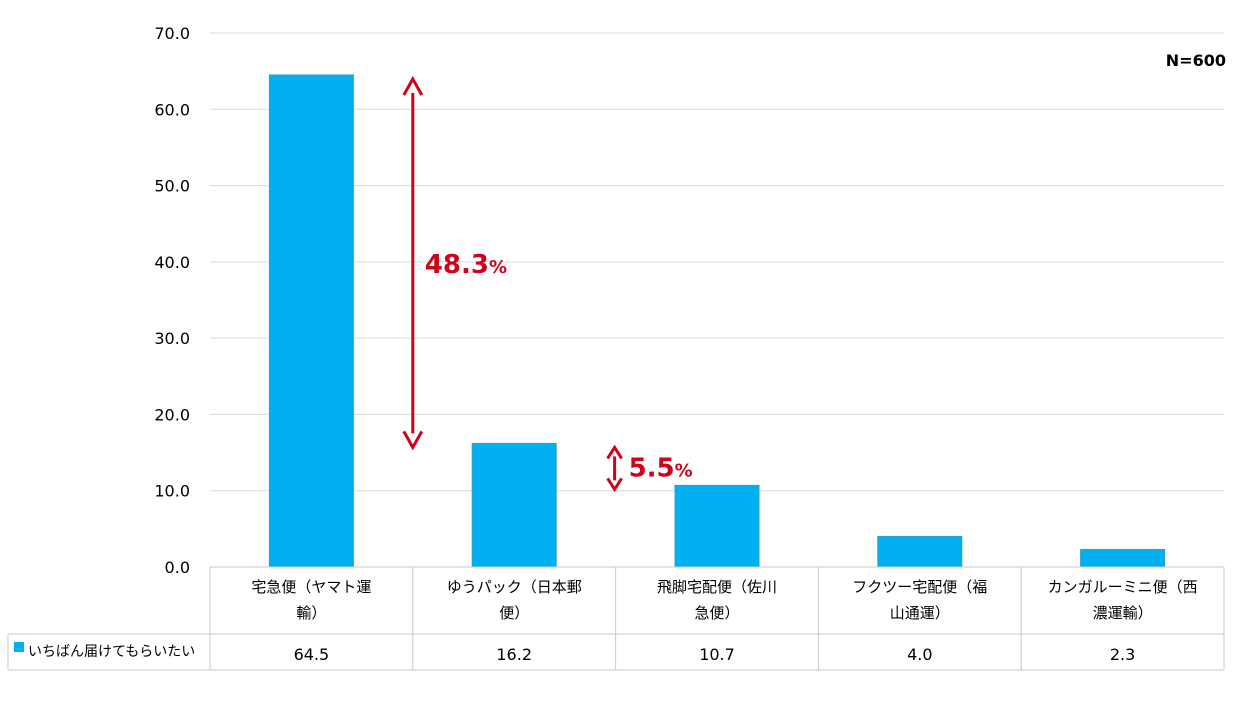 The image size is (1248, 702). I want to click on category-label-line: 宅急便（ヤマト運, so click(311, 587).